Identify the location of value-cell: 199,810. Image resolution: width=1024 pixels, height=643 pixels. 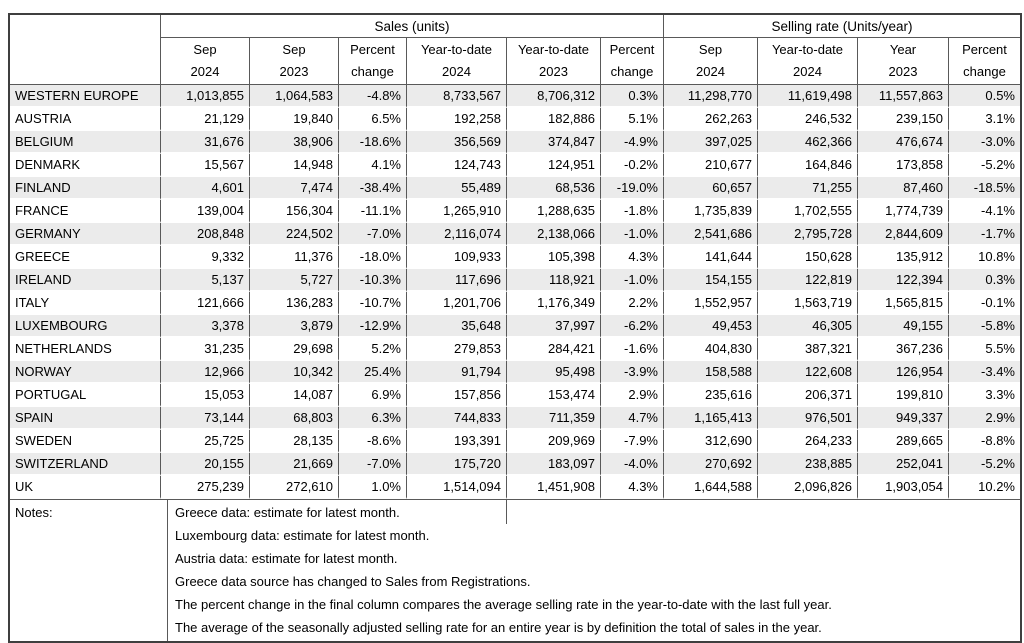
(903, 395).